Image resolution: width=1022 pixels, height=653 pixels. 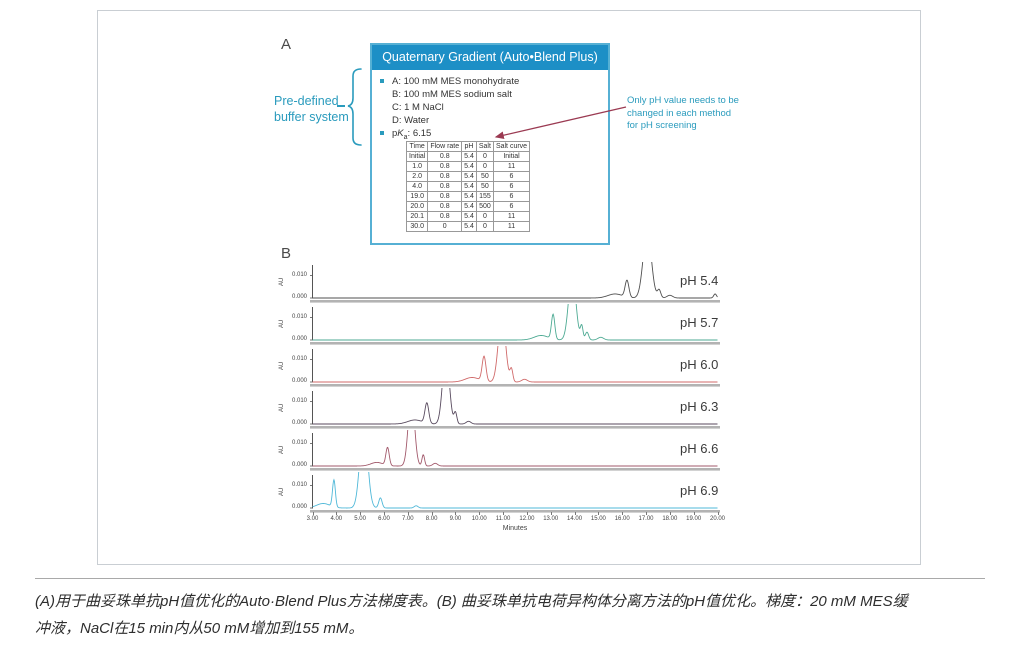 What do you see at coordinates (199, 628) in the screenshot?
I see `figure-caption-line2: 冲液，NaCl在15 min内从50 mM增加到155 mM。` at bounding box center [199, 628].